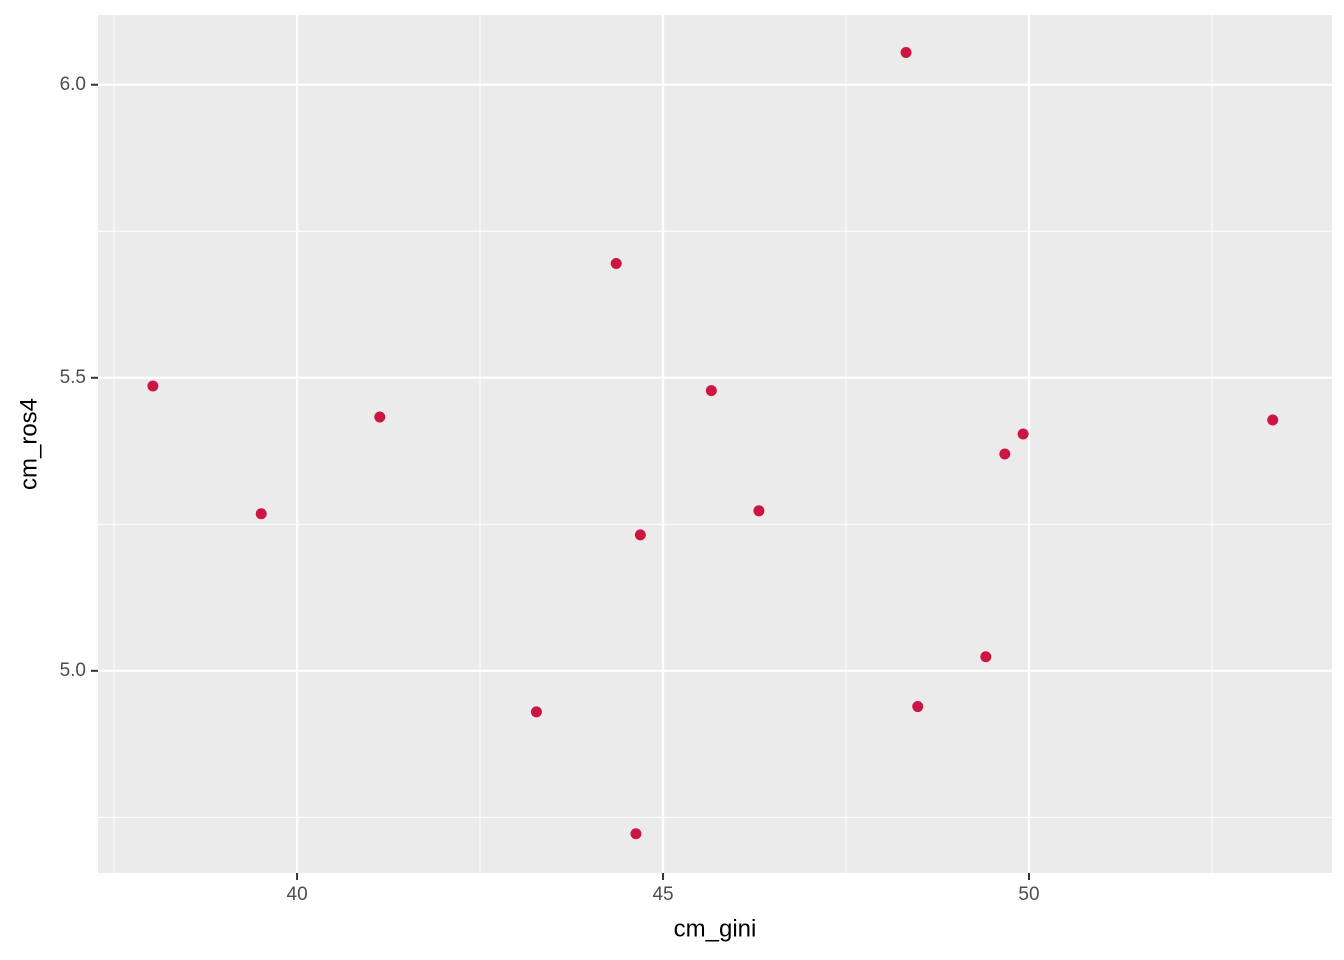  I want to click on x-tick-label: 40, so click(297, 894).